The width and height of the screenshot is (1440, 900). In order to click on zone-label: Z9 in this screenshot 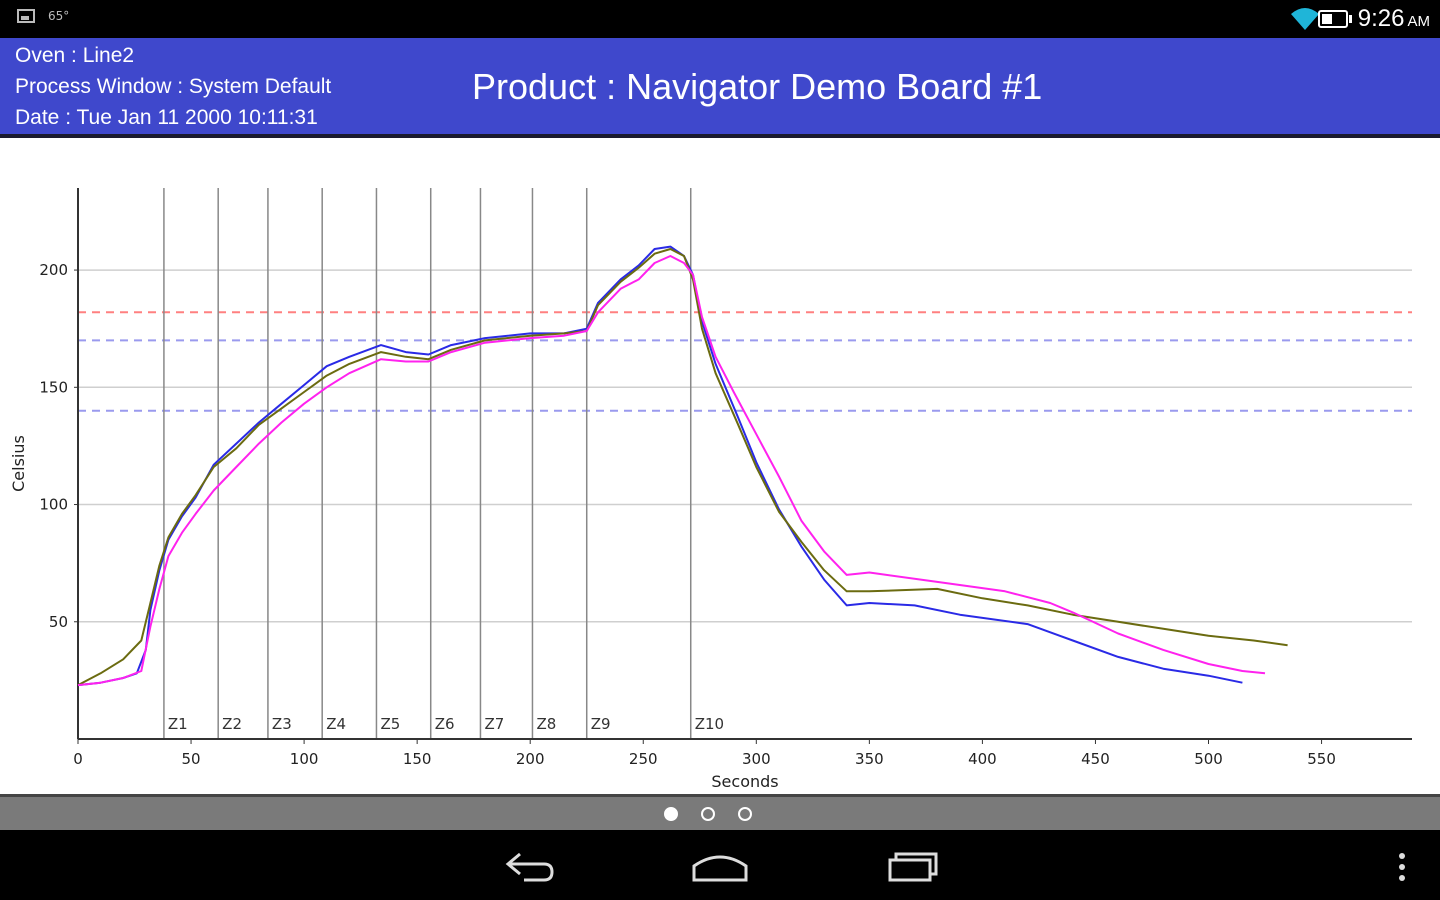, I will do `click(601, 724)`.